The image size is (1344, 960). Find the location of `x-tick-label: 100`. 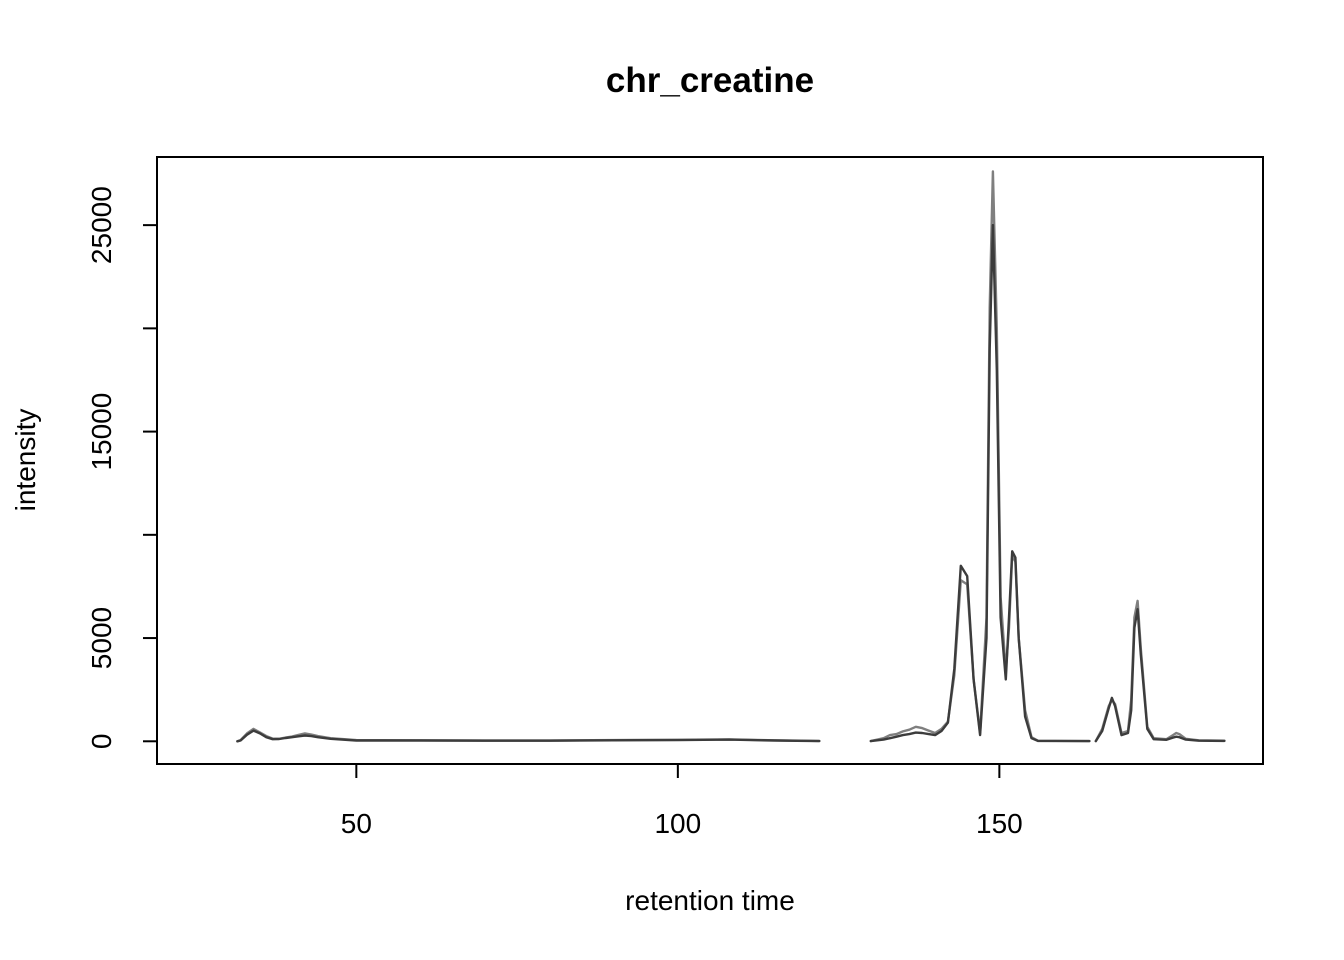

x-tick-label: 100 is located at coordinates (677, 823).